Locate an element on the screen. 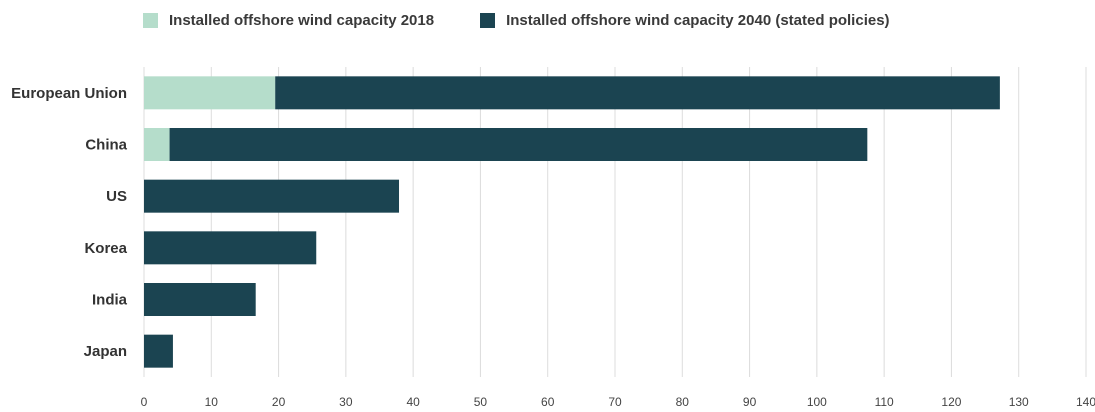  x-tick-label: 70 is located at coordinates (615, 402).